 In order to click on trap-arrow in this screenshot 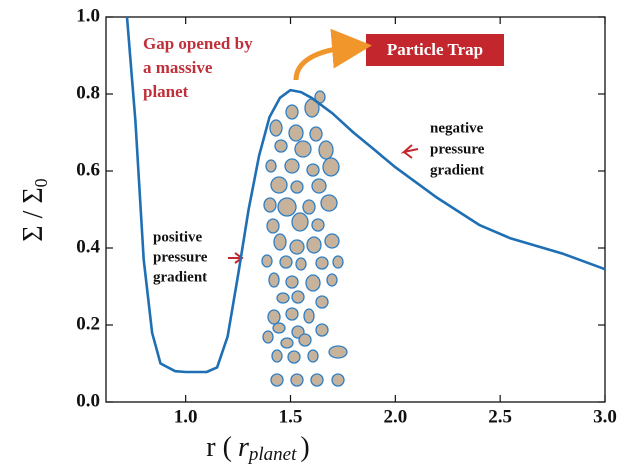, I will do `click(332, 54)`.